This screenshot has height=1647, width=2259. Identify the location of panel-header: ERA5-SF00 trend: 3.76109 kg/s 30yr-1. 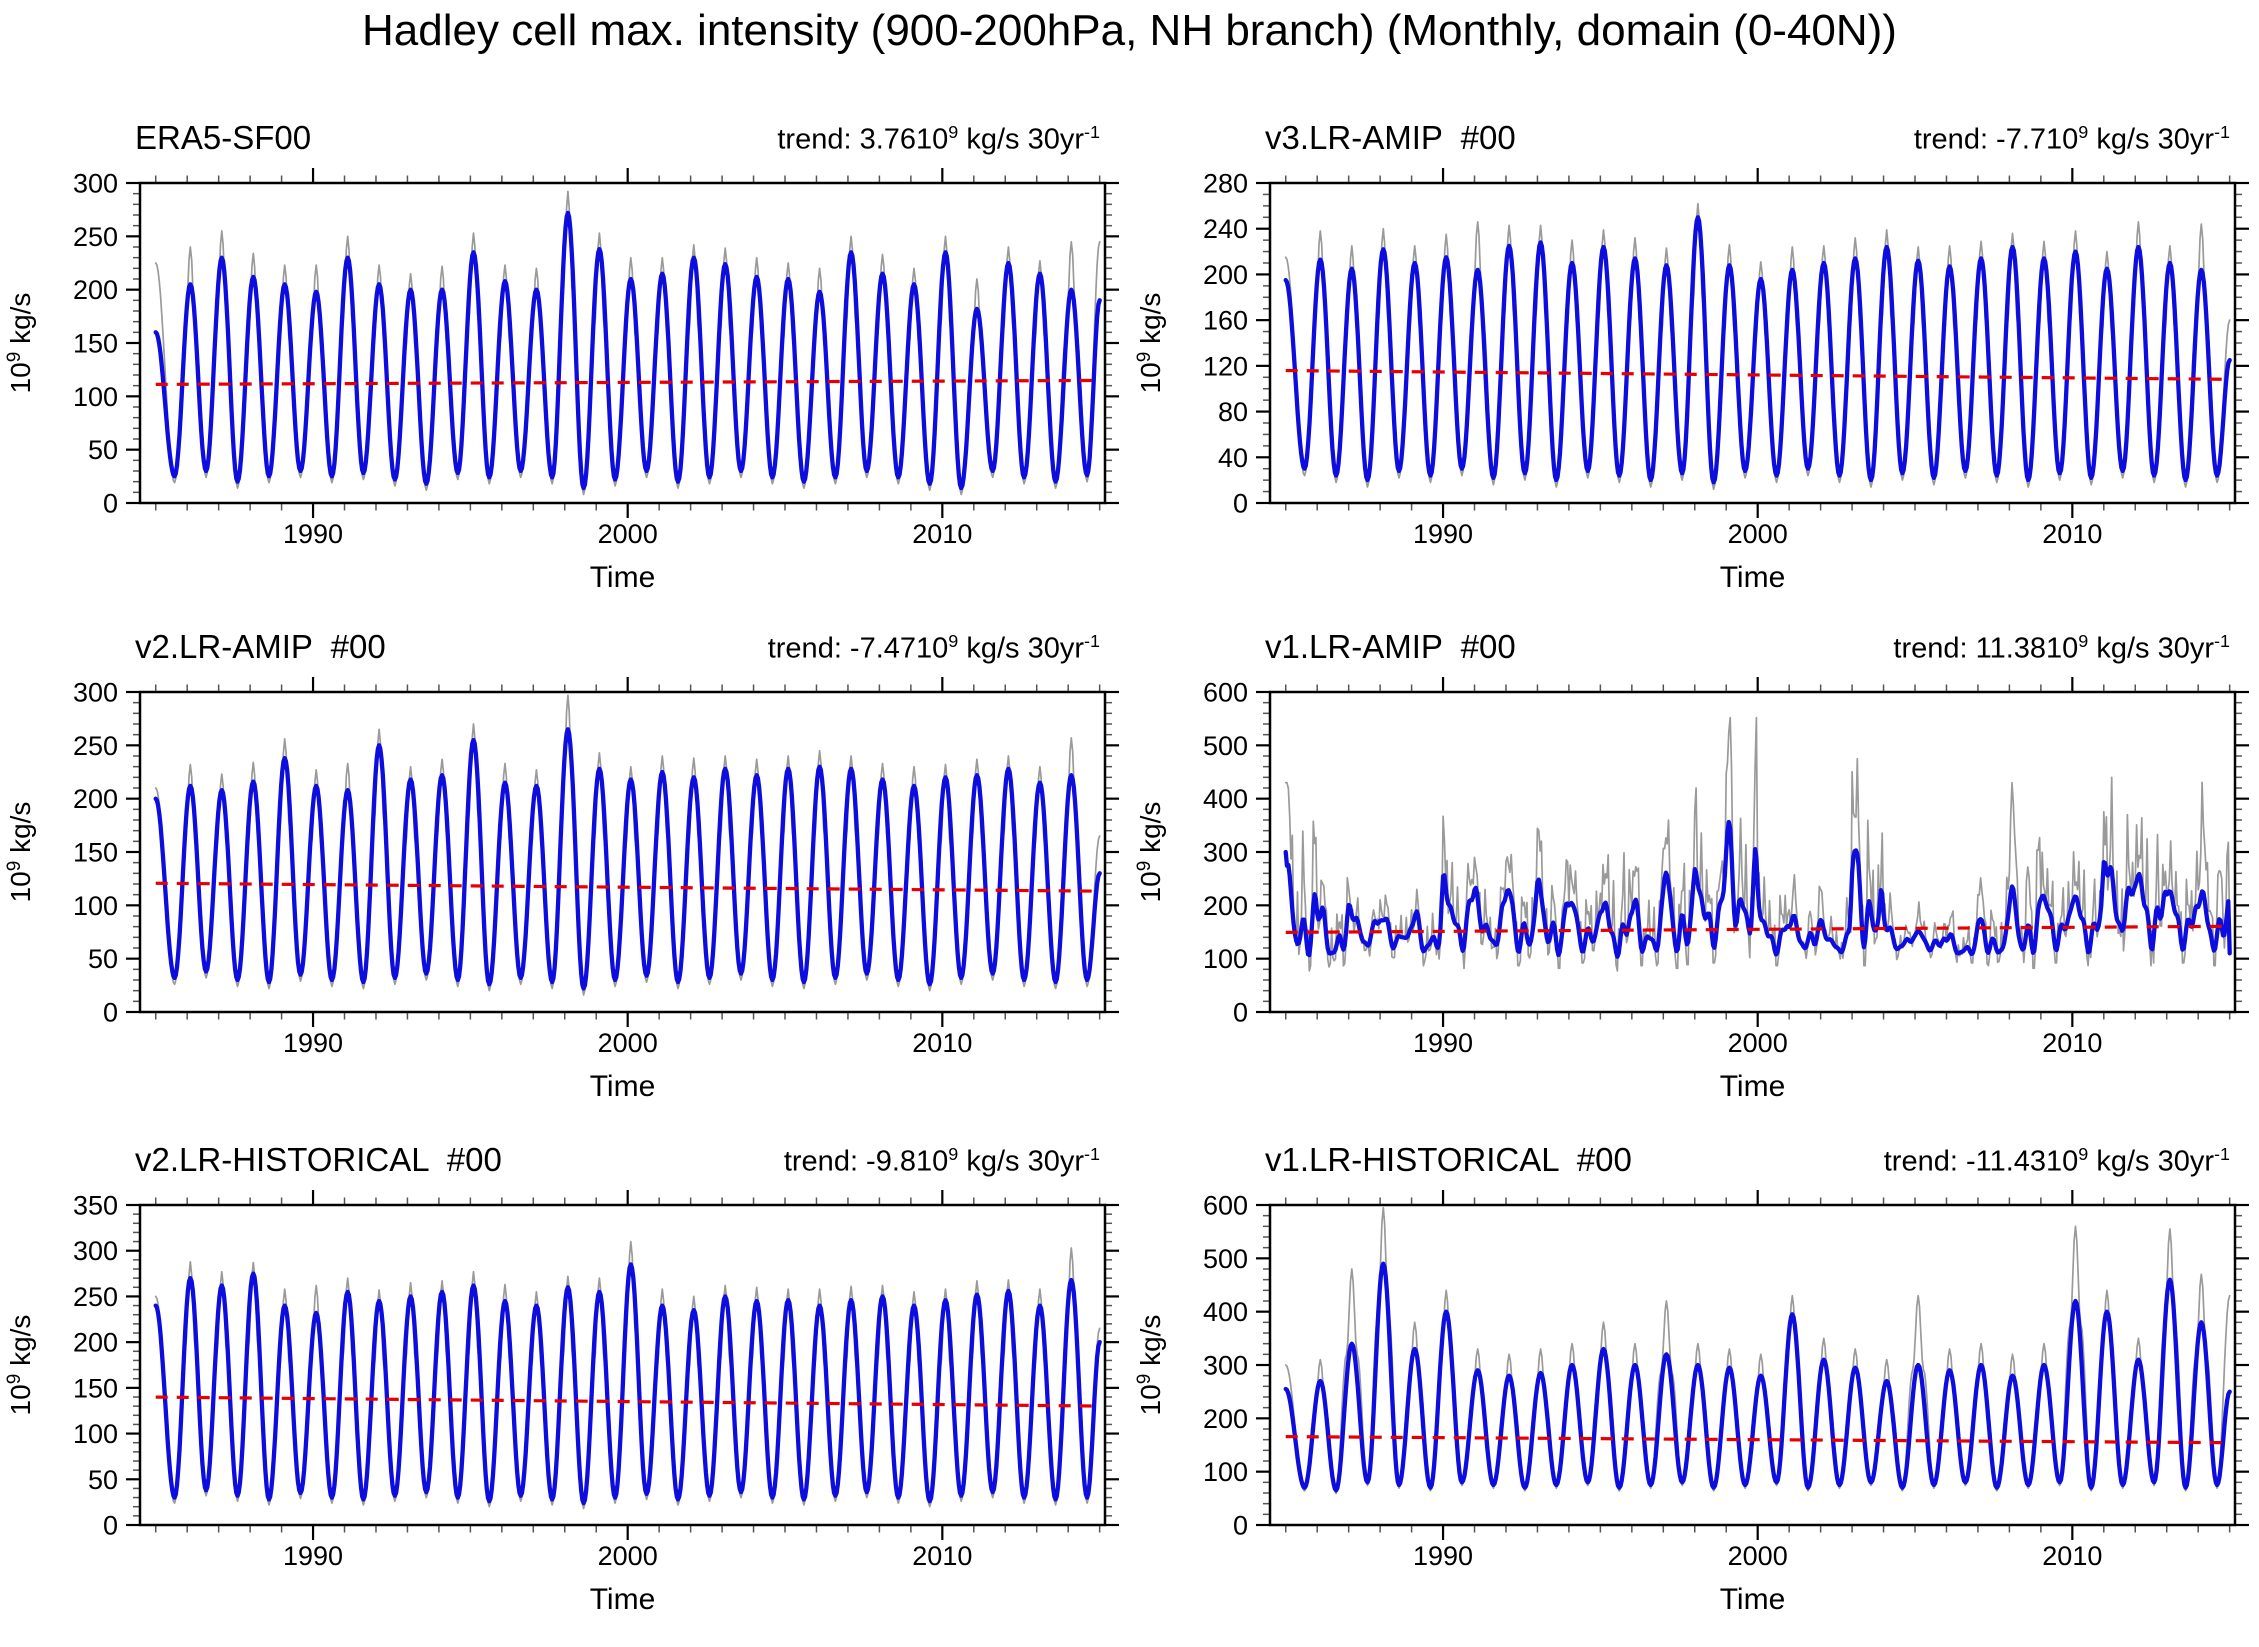
(617, 138).